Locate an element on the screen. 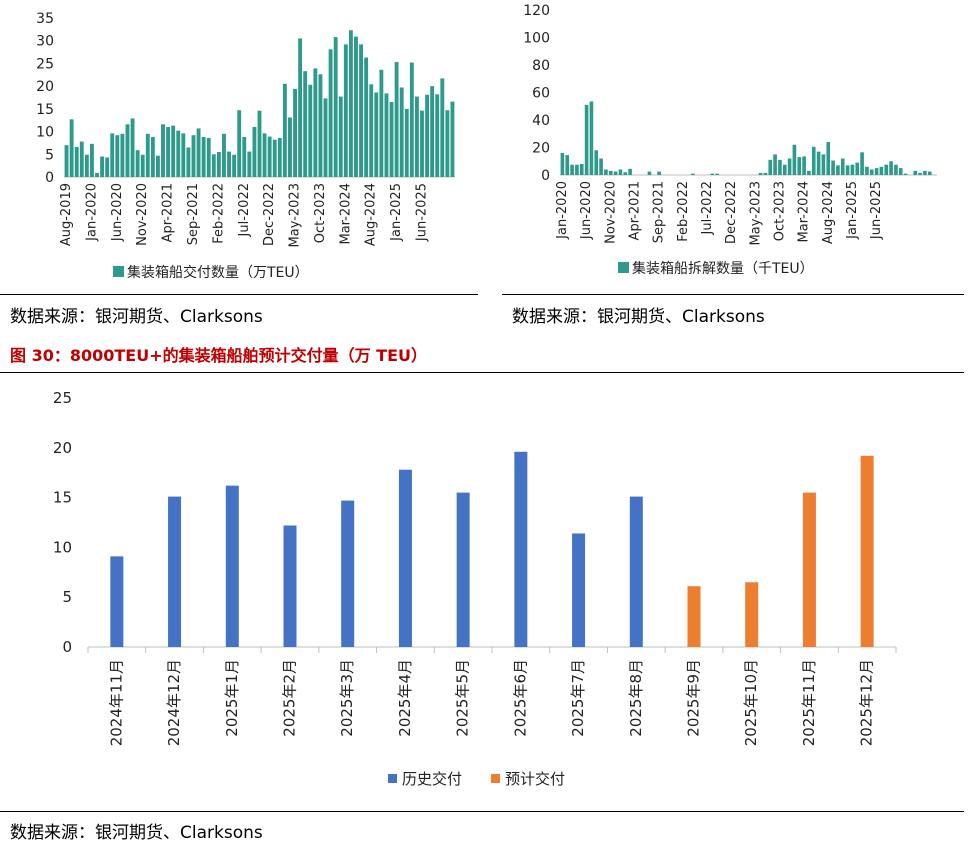 This screenshot has width=972, height=854. x-tick-label: Oct-2023 is located at coordinates (779, 211).